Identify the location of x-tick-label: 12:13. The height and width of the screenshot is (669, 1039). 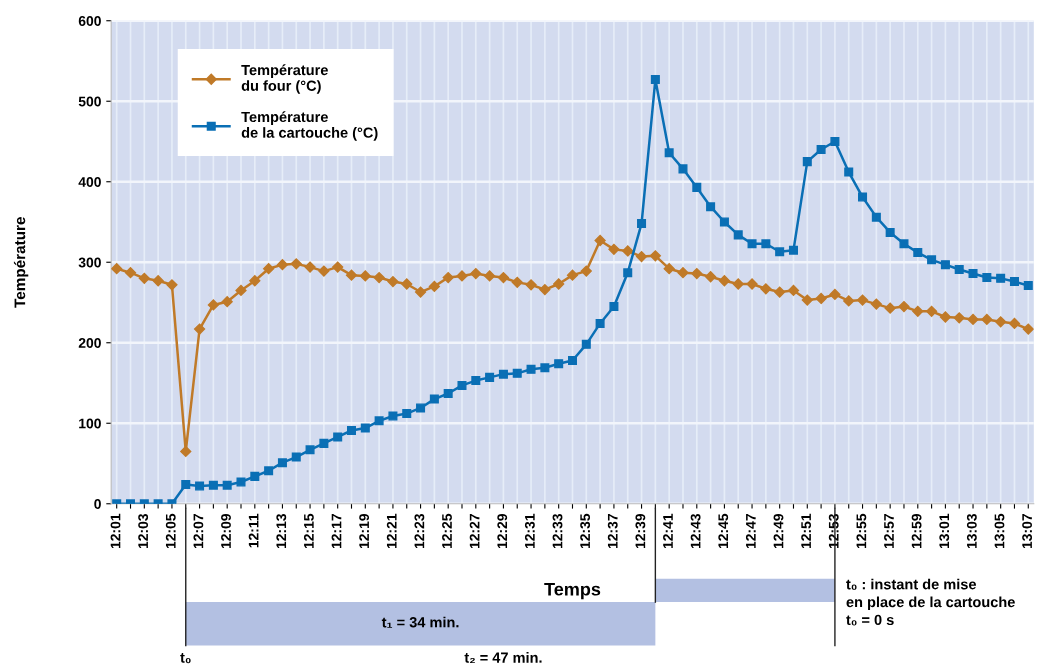
(281, 531).